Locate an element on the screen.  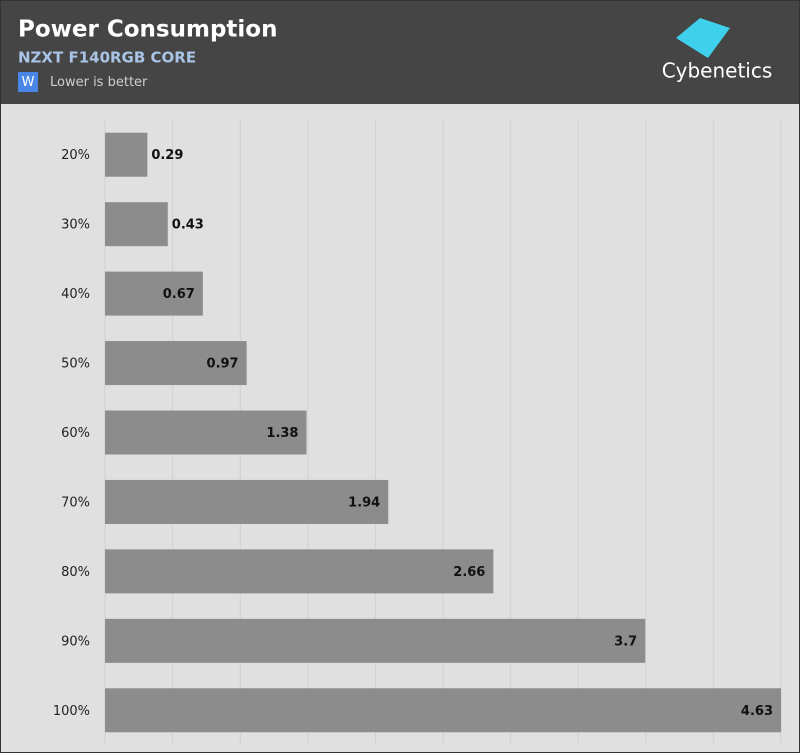
value-label: 1.94 is located at coordinates (364, 502).